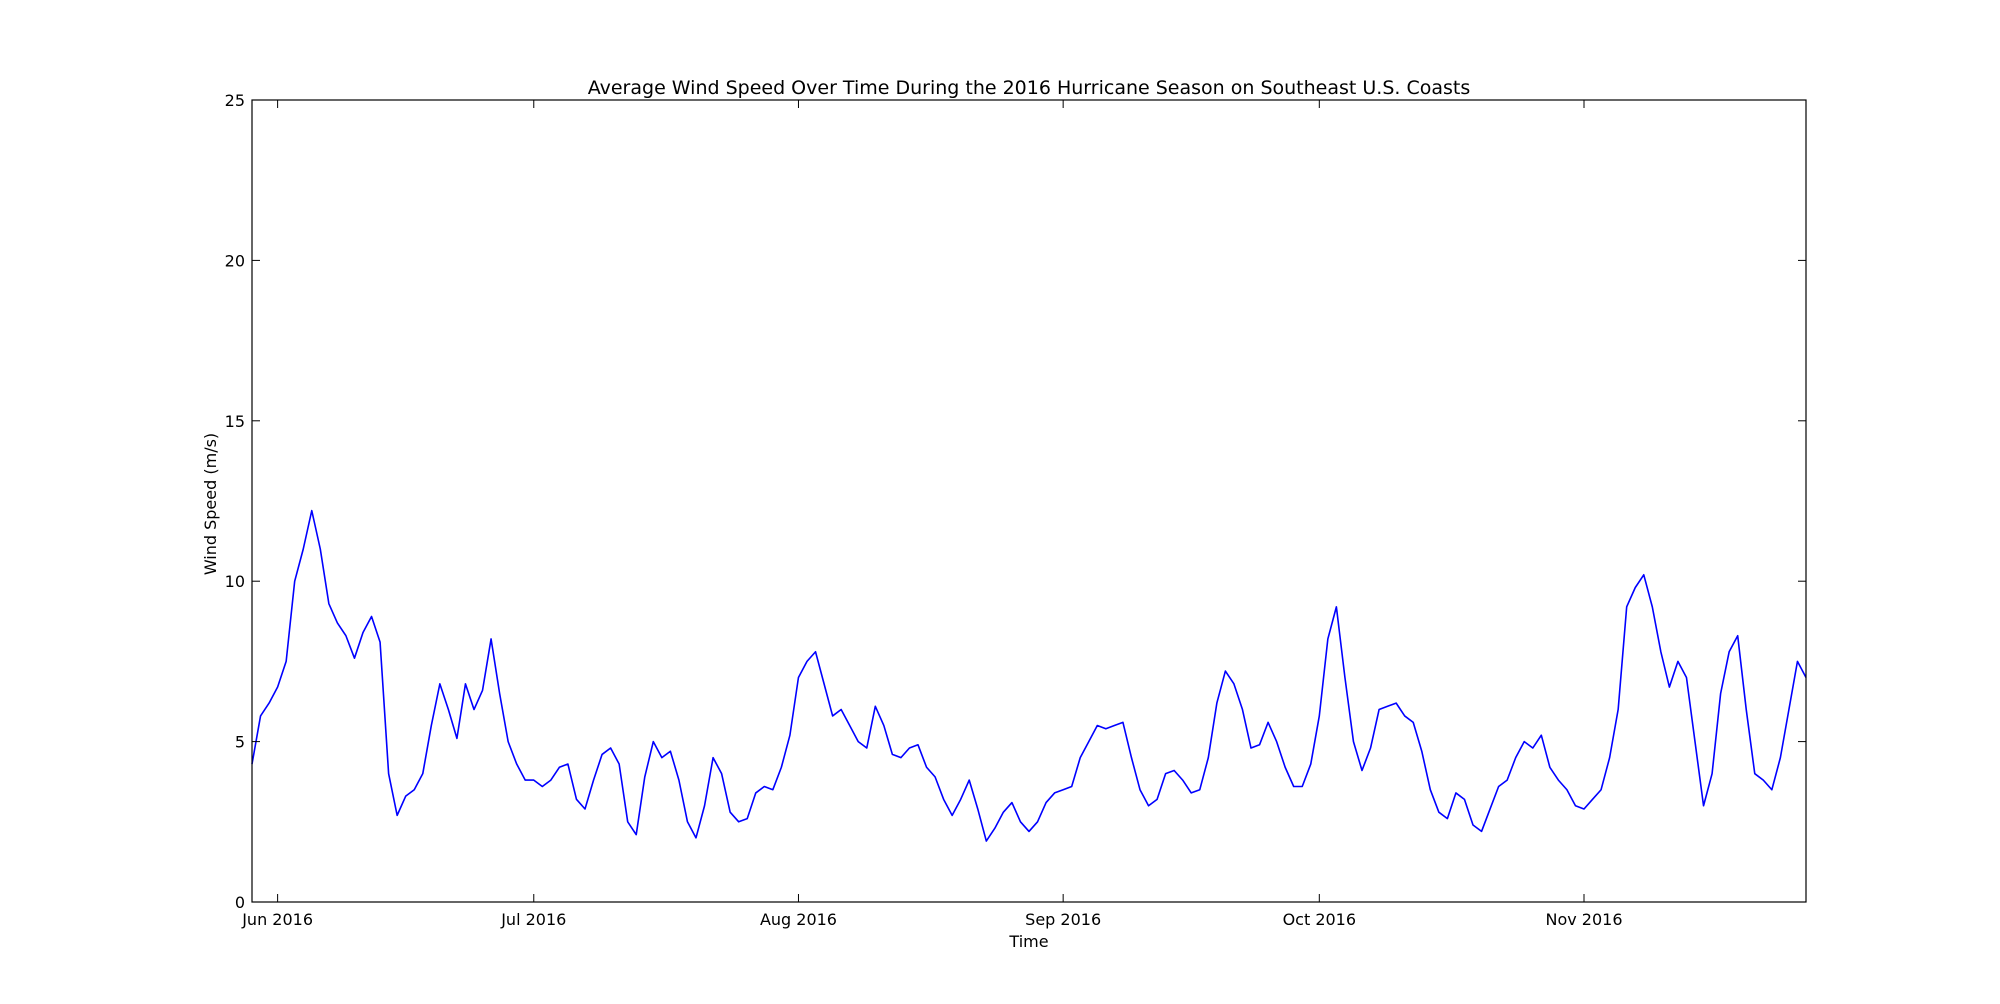  I want to click on y-tick-label: 5, so click(240, 742).